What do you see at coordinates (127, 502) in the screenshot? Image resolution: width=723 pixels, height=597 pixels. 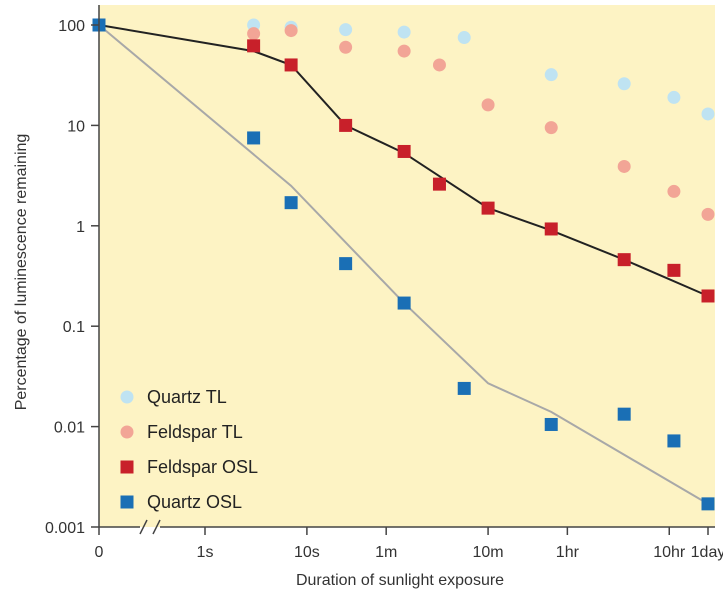 I see `legend-marker-quartz-osl` at bounding box center [127, 502].